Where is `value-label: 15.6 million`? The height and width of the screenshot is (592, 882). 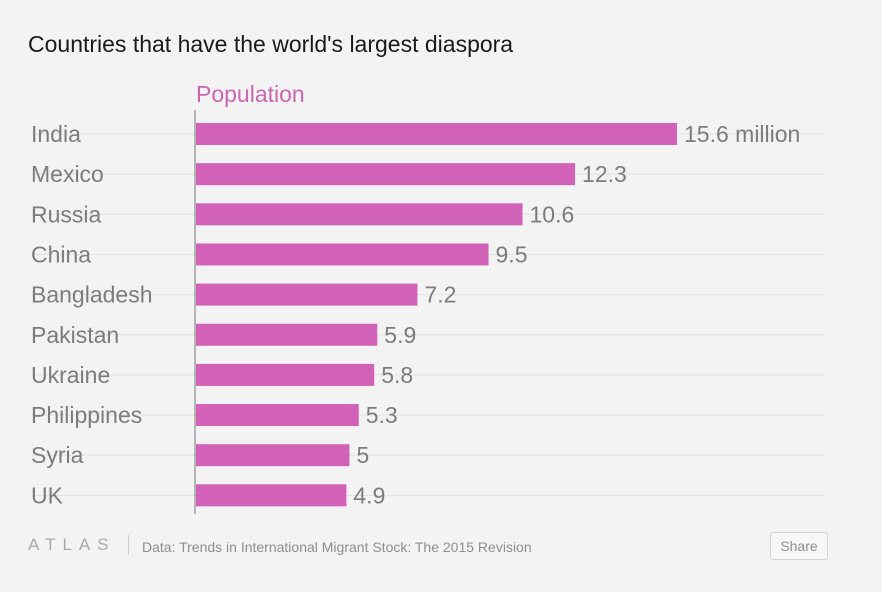 value-label: 15.6 million is located at coordinates (742, 134).